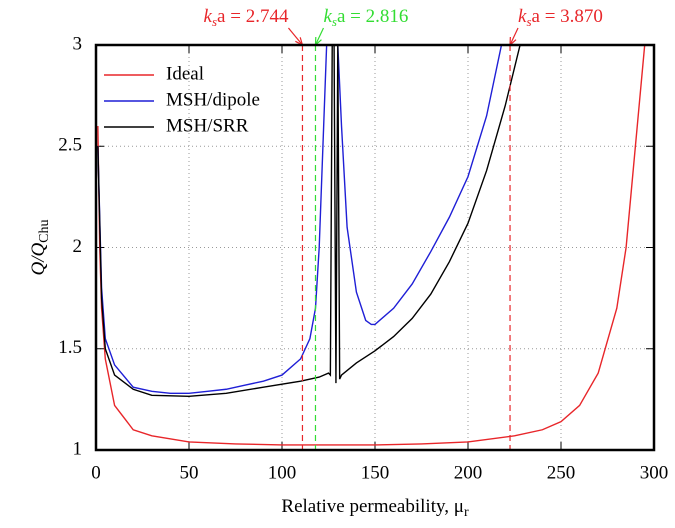 Image resolution: width=675 pixels, height=528 pixels. Describe the element at coordinates (213, 99) in the screenshot. I see `legend-label: MSH/dipole` at that location.